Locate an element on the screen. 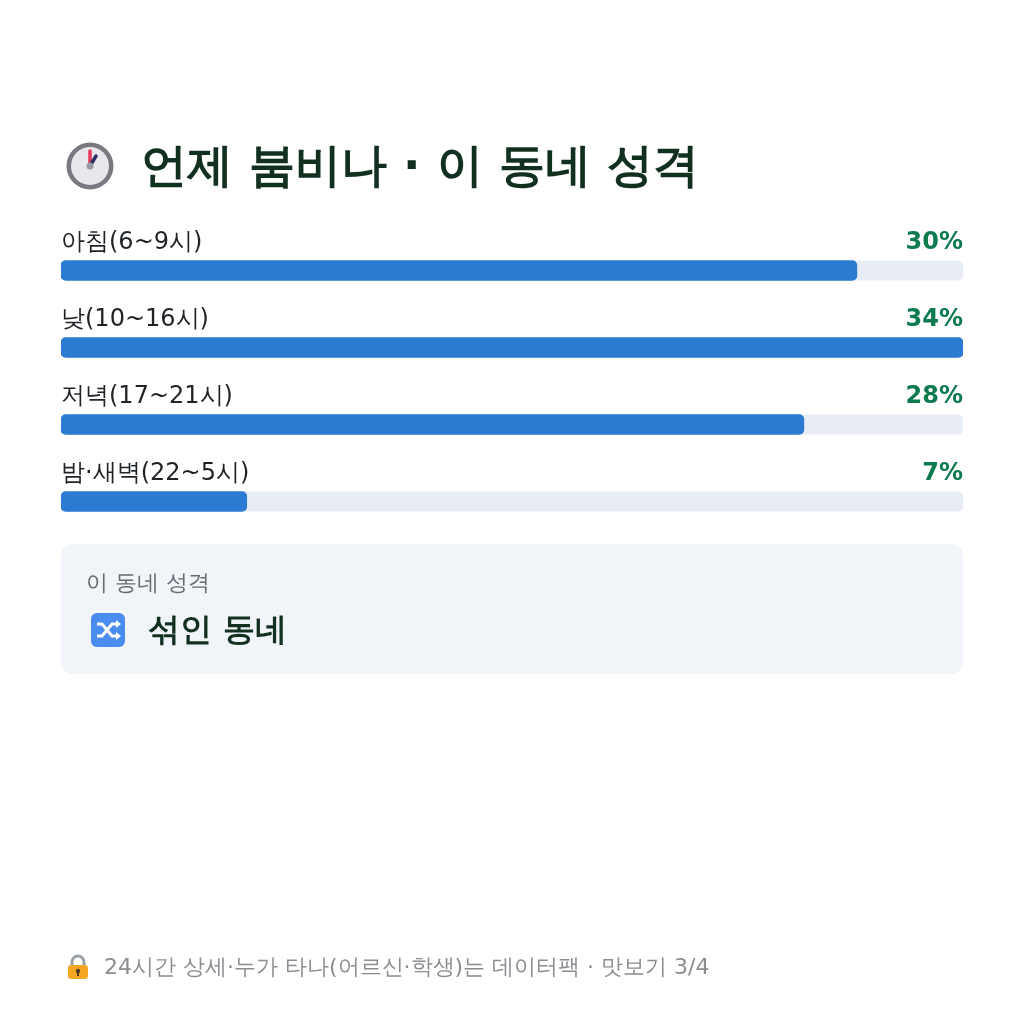 This screenshot has height=1024, width=1024. data-label: 28% is located at coordinates (934, 394).